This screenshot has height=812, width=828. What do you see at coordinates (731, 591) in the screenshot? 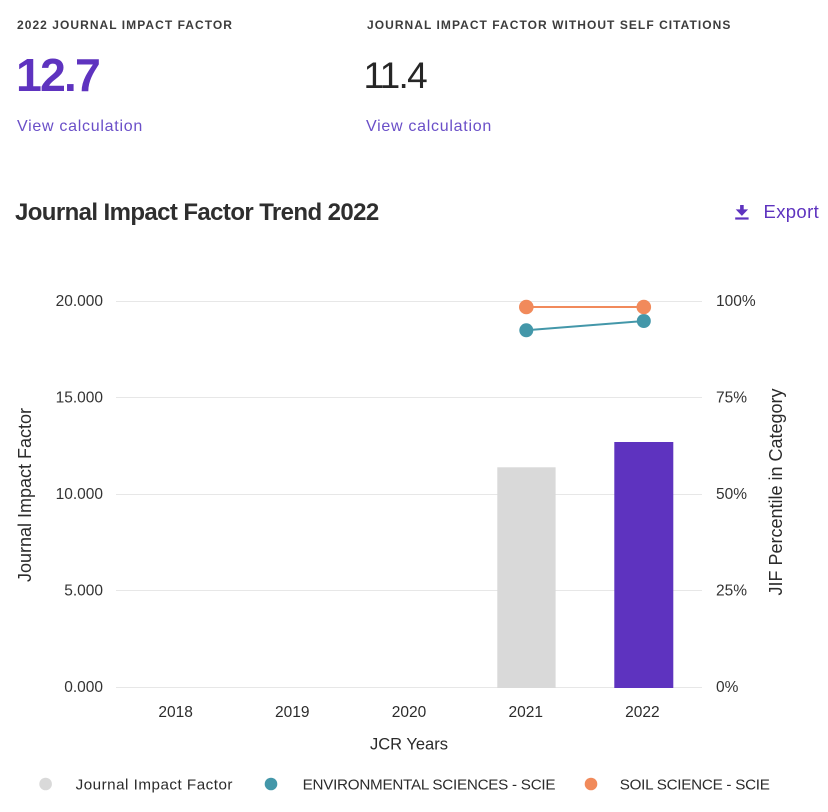
I see `svg-text: 25%` at bounding box center [731, 591].